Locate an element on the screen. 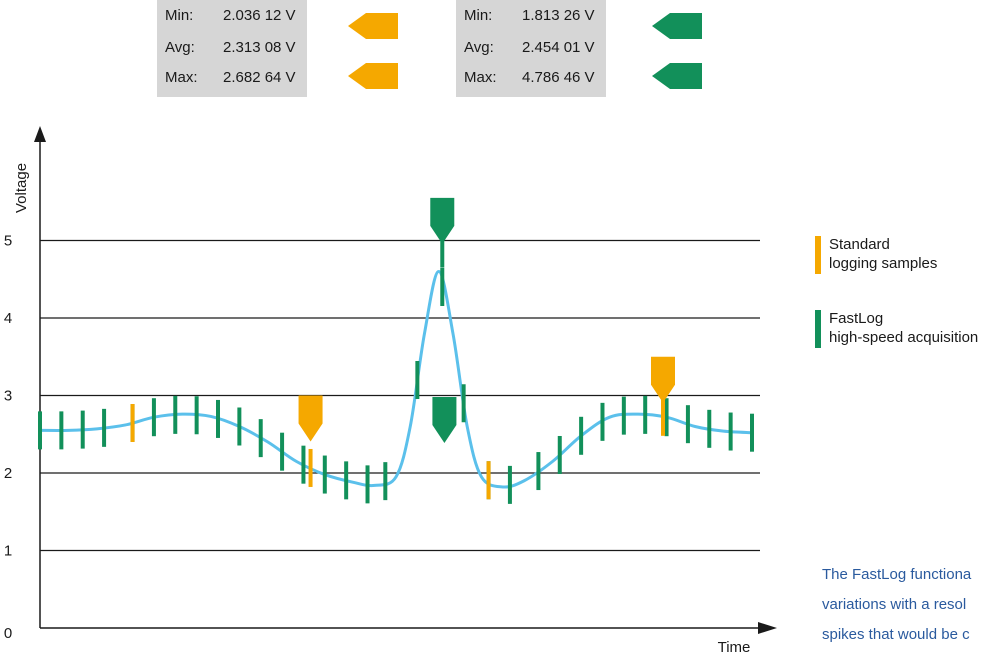 This screenshot has width=997, height=654. standard-max-label: Max: is located at coordinates (181, 77).